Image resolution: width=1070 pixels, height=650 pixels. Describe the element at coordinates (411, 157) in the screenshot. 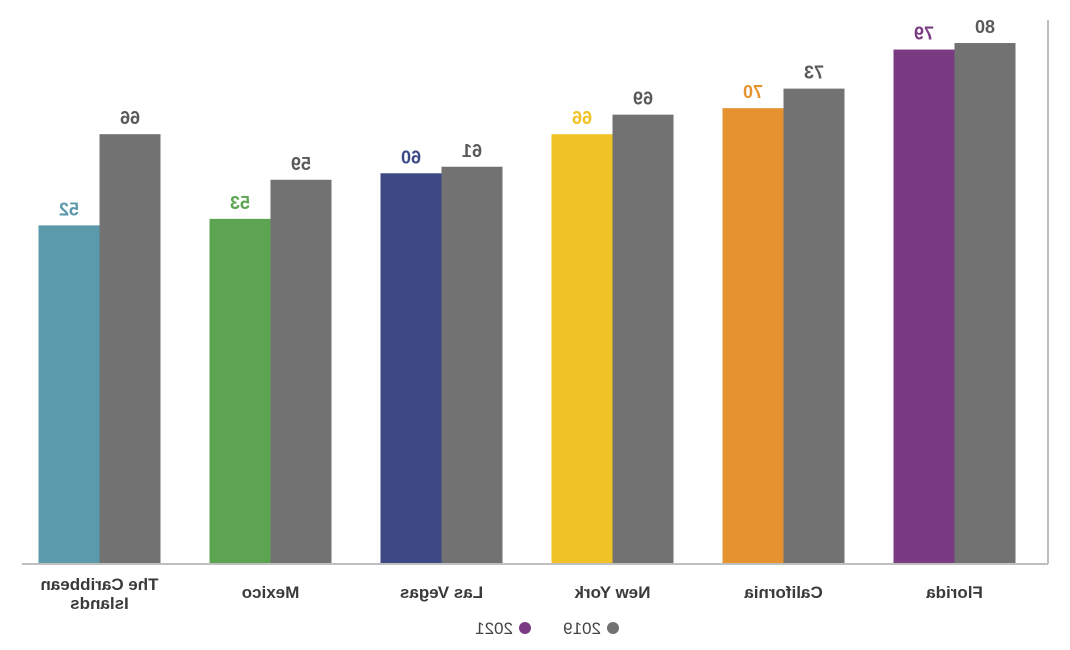

I see `value-label-2021: 60` at that location.